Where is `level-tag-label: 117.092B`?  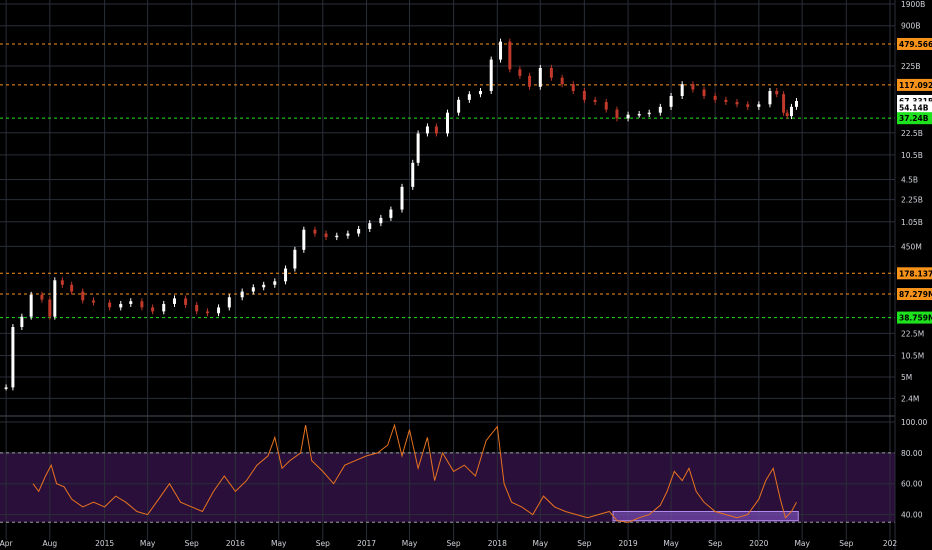 level-tag-label: 117.092B is located at coordinates (915, 85).